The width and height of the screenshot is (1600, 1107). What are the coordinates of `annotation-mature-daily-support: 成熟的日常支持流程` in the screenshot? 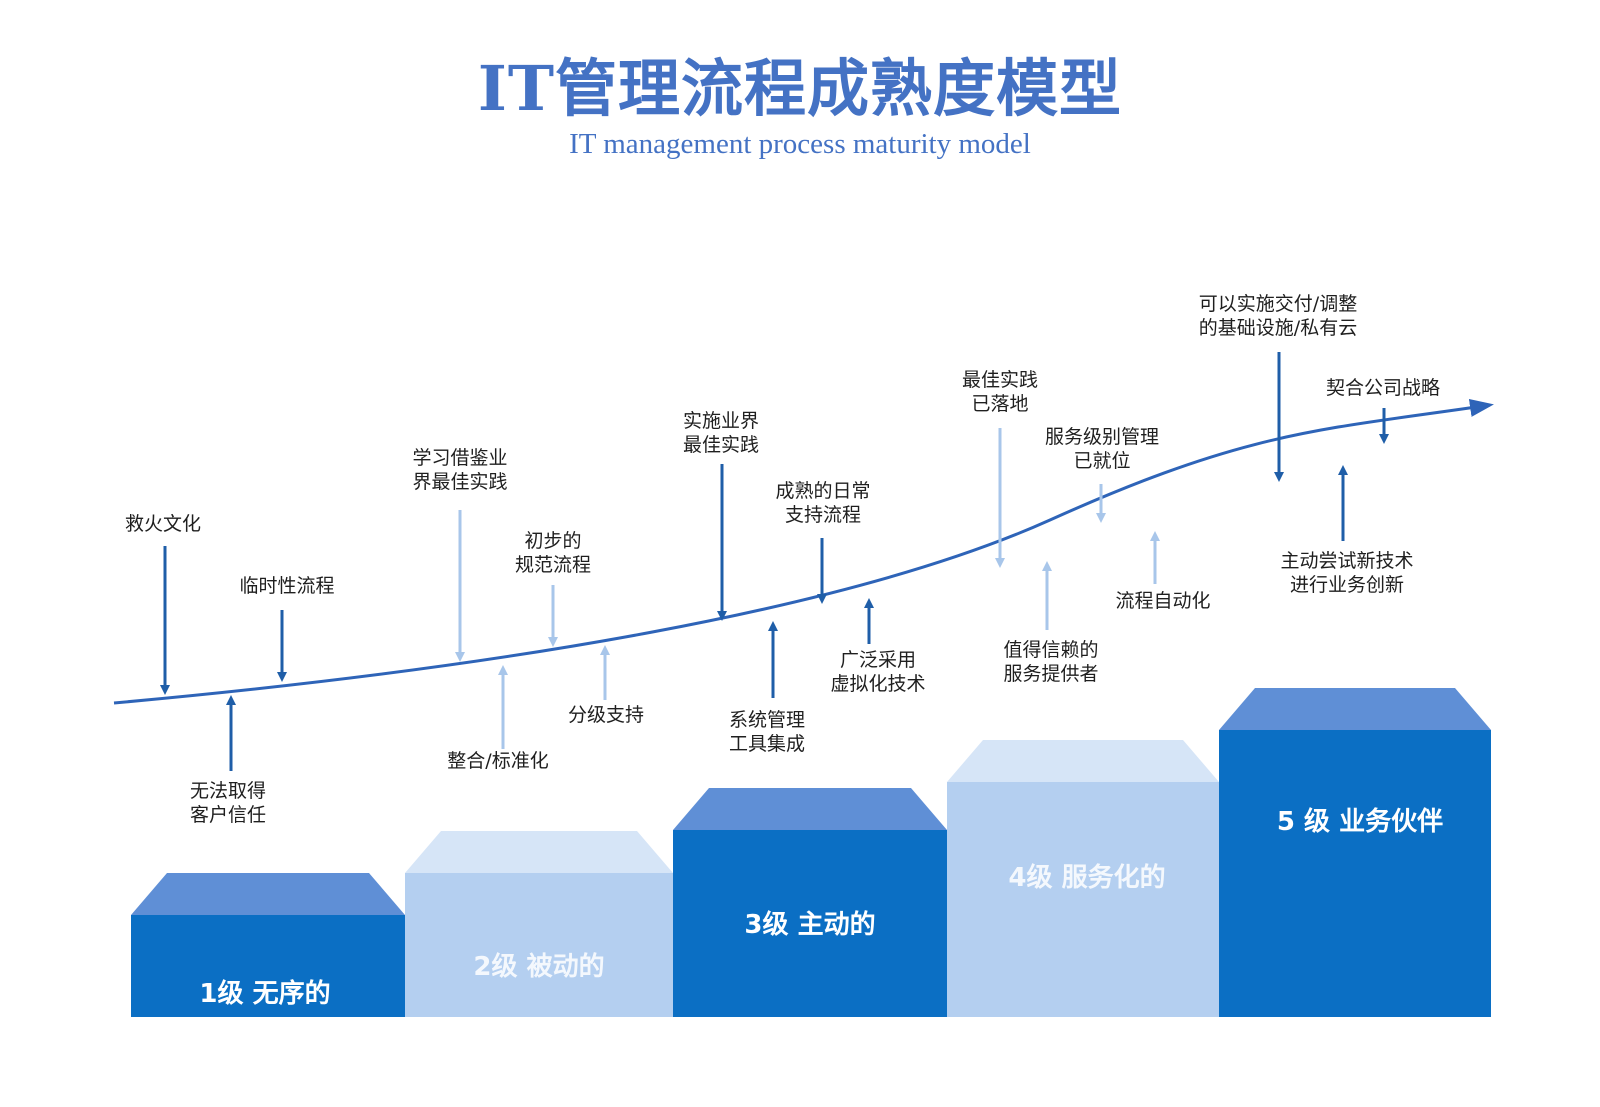 It's located at (823, 542).